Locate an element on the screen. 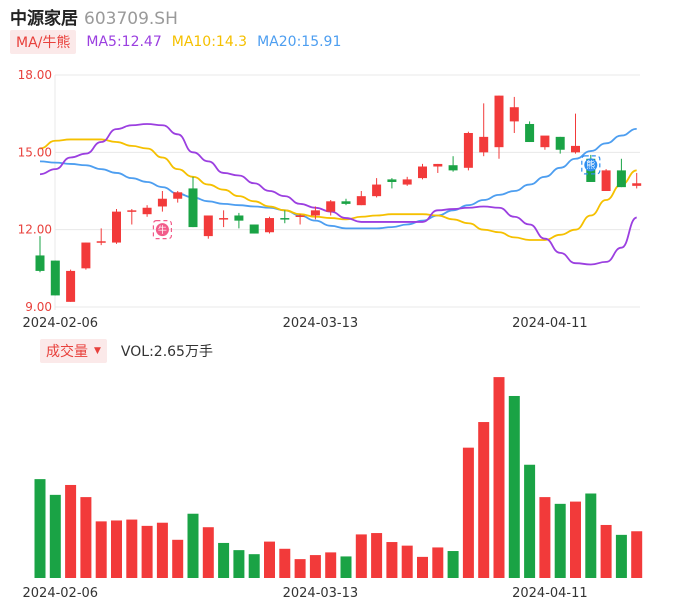  x-tick-label: 2024-03-13 is located at coordinates (321, 323).